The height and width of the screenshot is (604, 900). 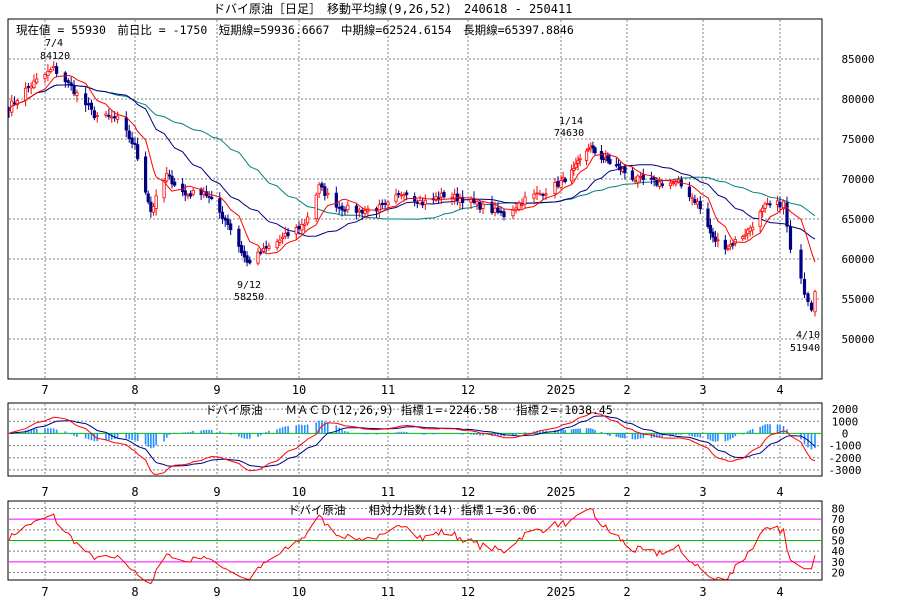 I want to click on rsi-series, so click(x=412, y=546).